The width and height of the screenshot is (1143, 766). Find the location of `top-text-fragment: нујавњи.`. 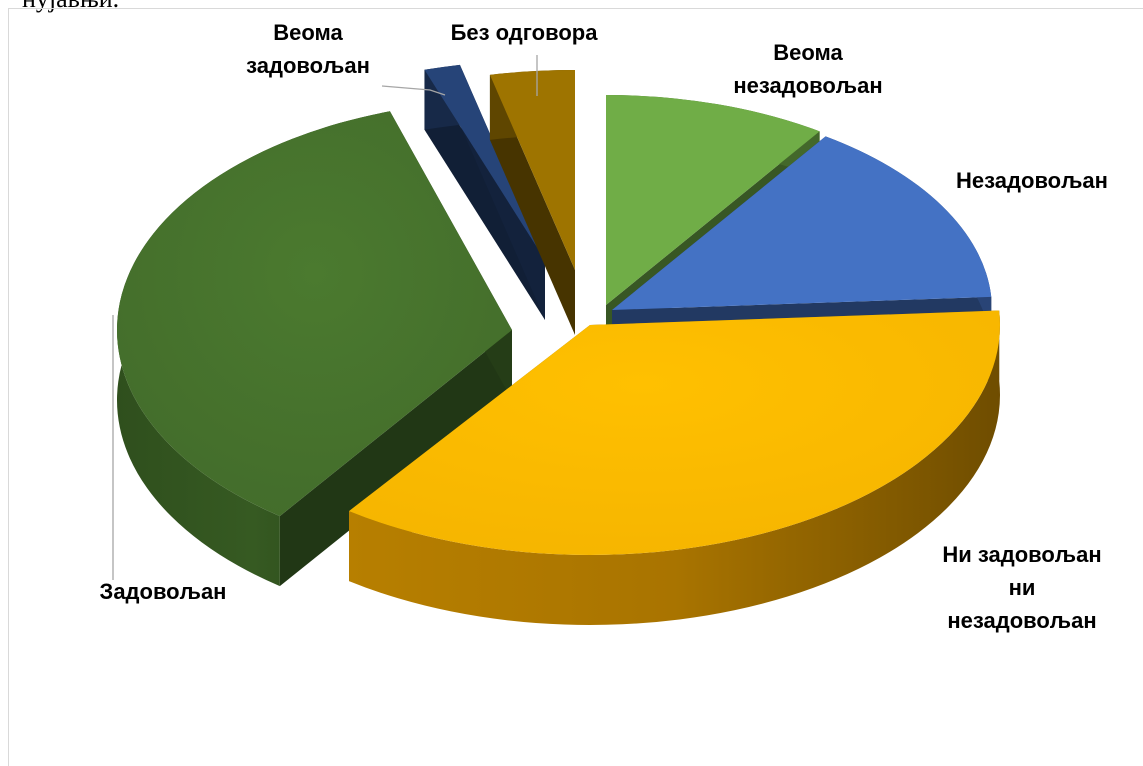

top-text-fragment: нујавњи. is located at coordinates (70, 7).